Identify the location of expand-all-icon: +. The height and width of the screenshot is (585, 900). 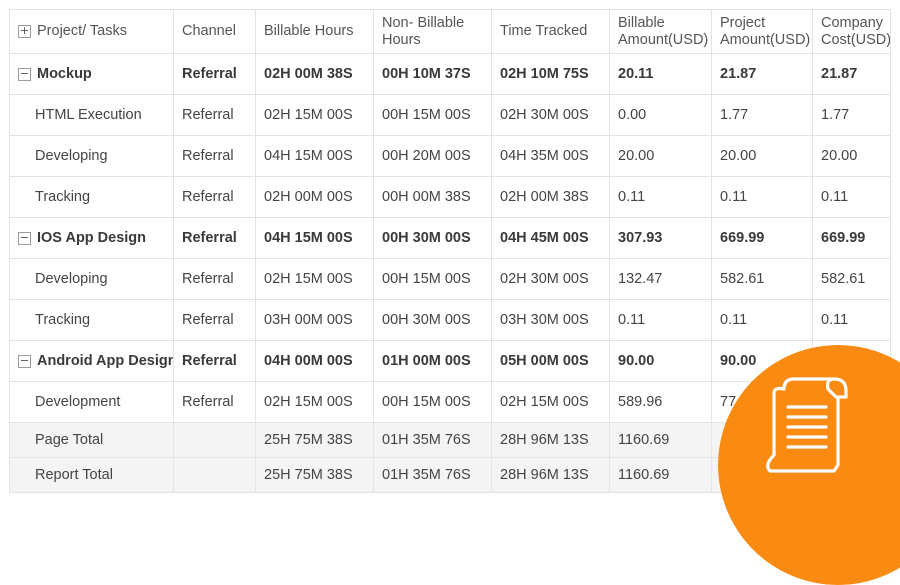
(24, 31).